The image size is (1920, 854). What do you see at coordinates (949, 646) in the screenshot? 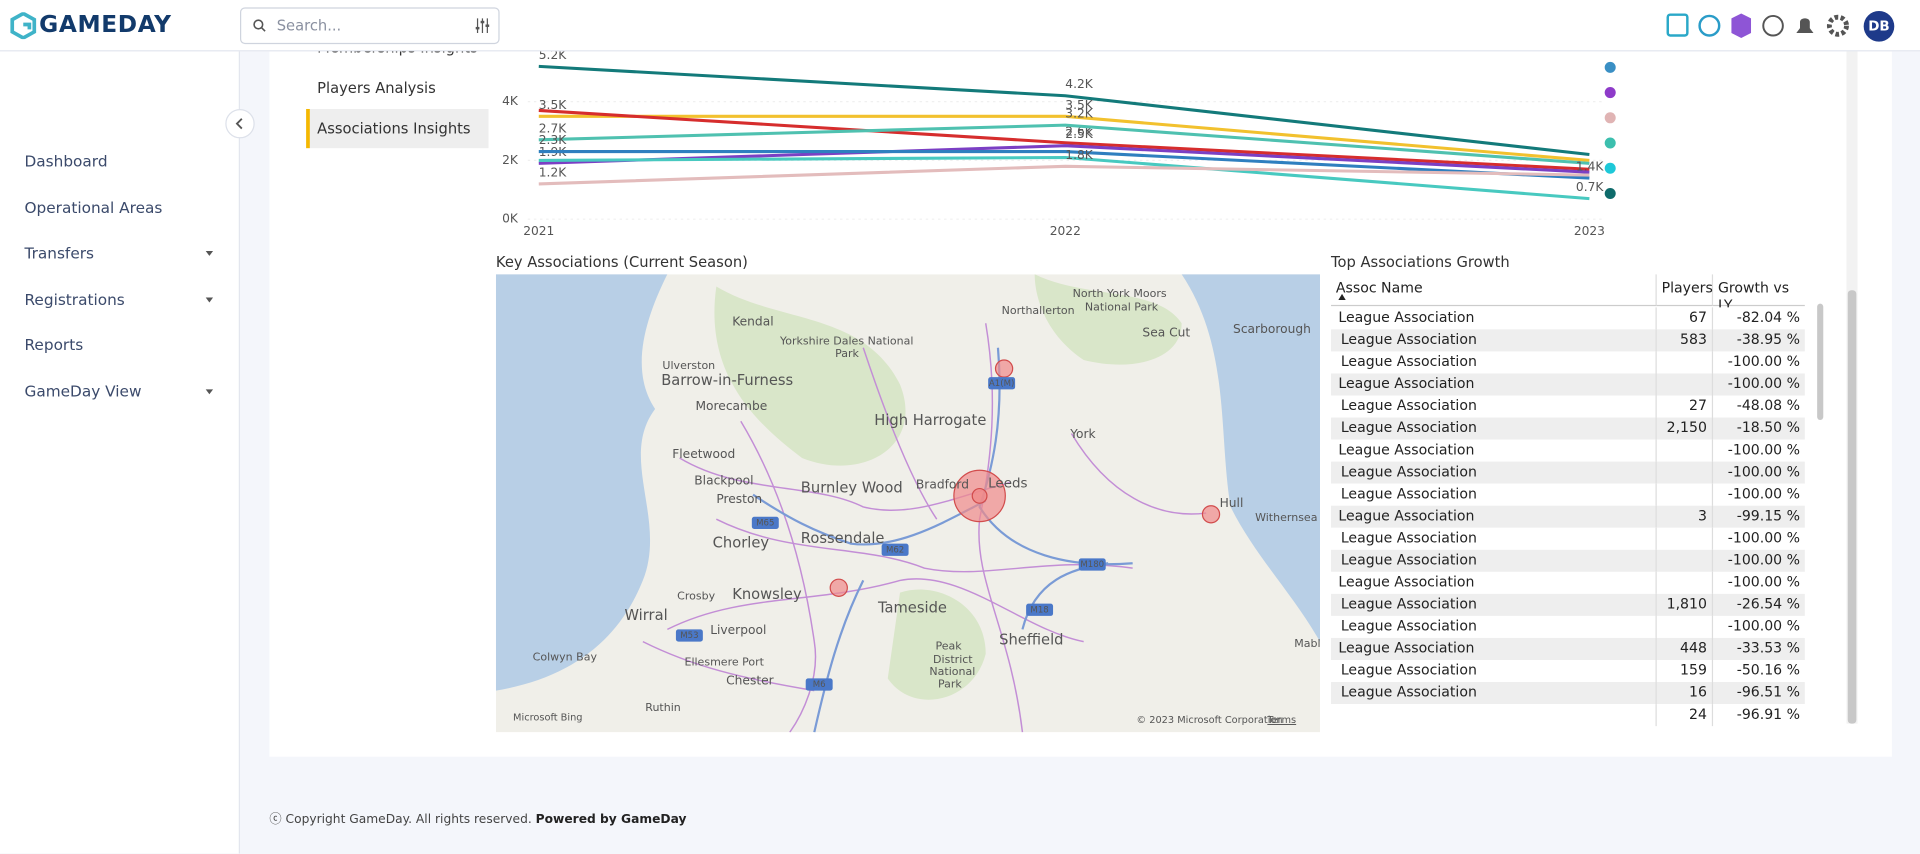
I see `map-label: Peak` at bounding box center [949, 646].